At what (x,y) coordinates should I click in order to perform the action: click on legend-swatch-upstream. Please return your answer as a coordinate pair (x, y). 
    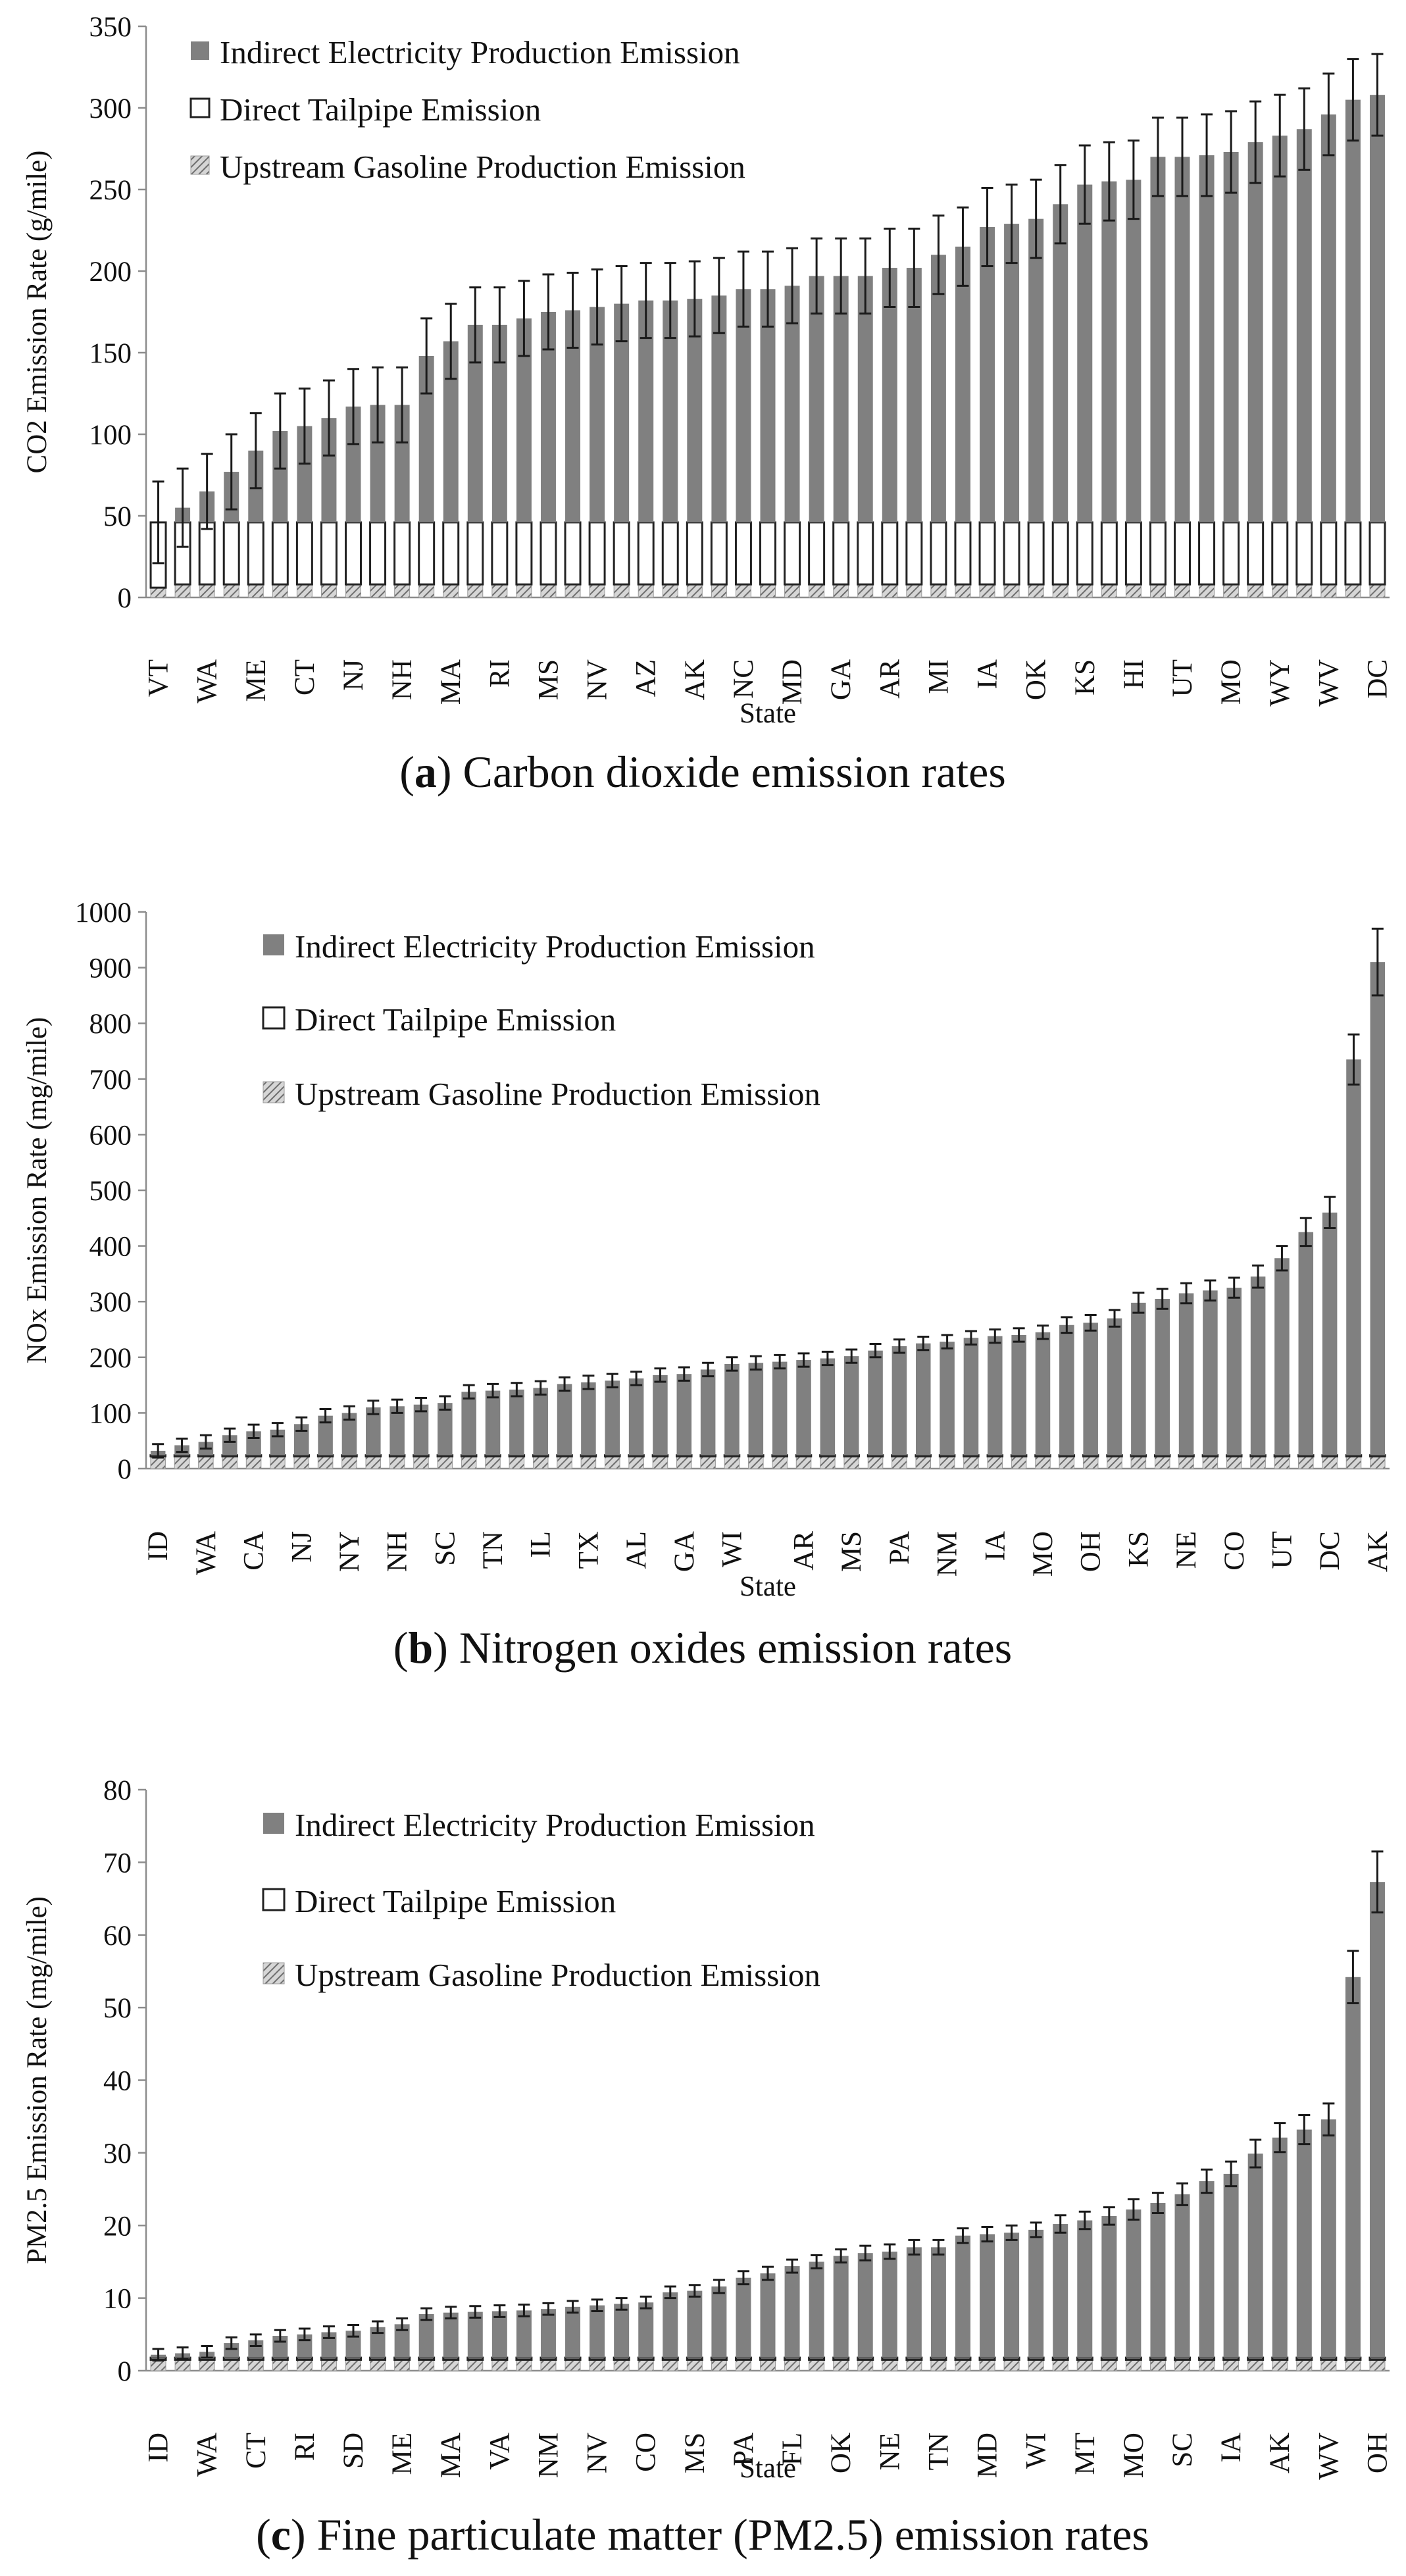
    Looking at the image, I should click on (274, 1092).